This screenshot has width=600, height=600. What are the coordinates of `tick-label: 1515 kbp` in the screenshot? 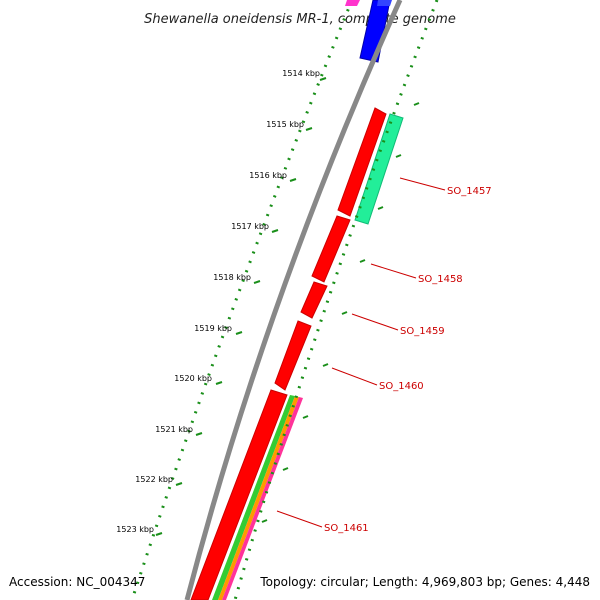 It's located at (285, 124).